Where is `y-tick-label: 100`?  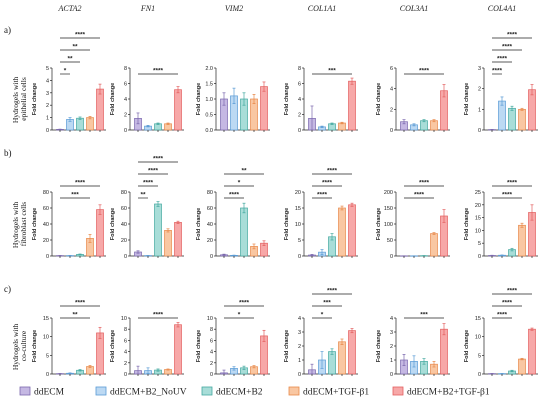 y-tick-label: 100 is located at coordinates (388, 225).